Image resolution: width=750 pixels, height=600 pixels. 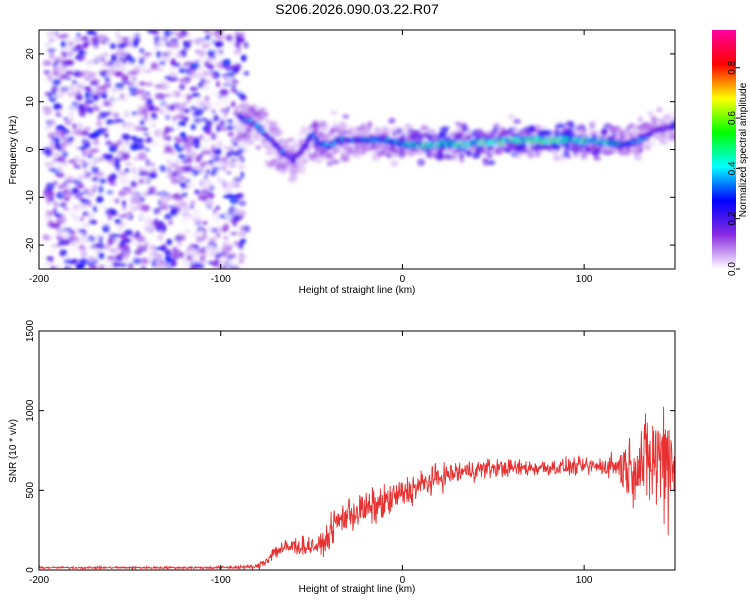 I want to click on colorbar-tick-label: 0.2, so click(x=732, y=218).